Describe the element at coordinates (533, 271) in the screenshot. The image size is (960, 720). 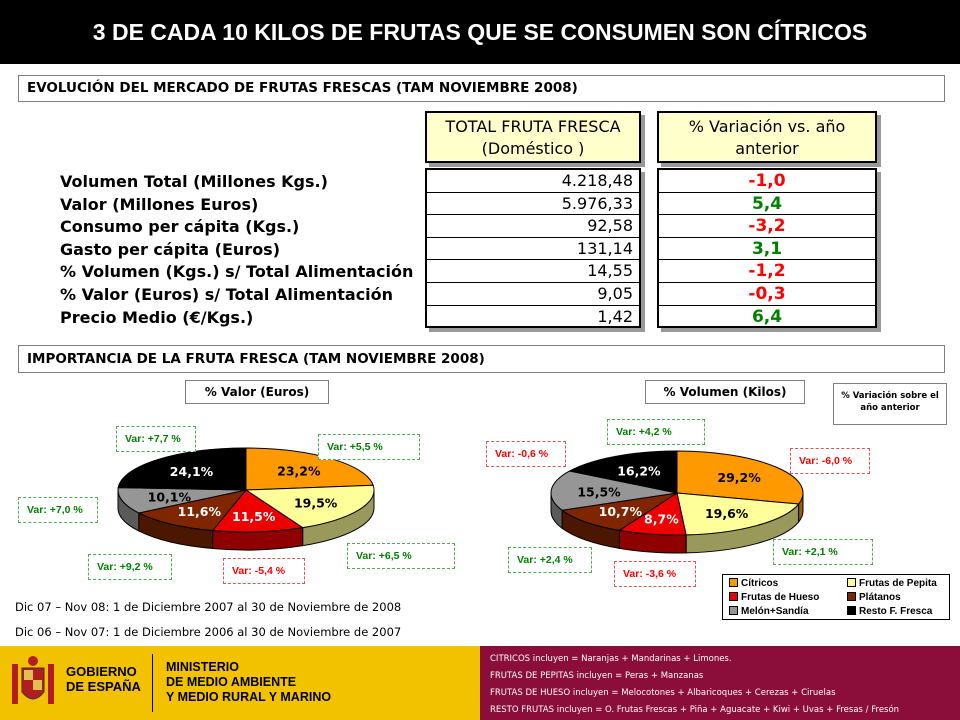
I see `table-value-cell: 14,55` at that location.